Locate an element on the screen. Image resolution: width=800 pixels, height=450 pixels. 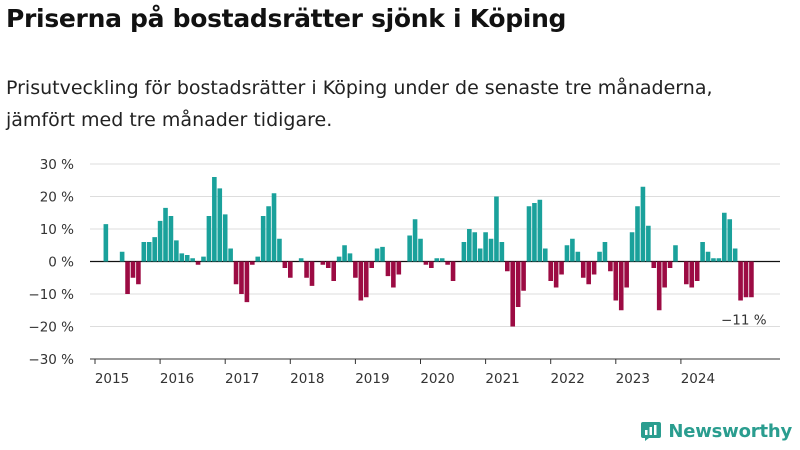
x-tick-label: 2018 is located at coordinates (307, 379).